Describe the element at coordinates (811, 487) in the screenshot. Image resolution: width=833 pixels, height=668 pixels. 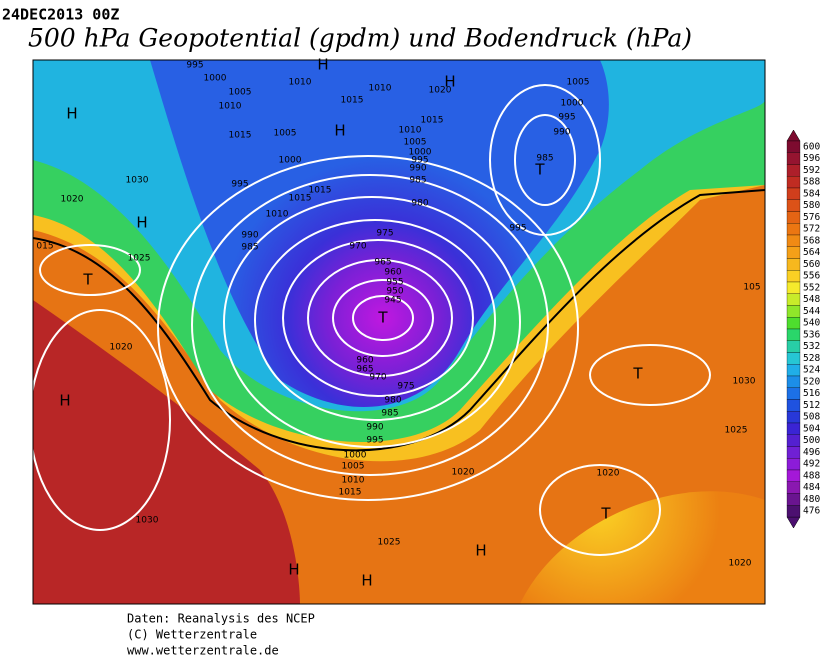
I see `scale-label: 484` at that location.